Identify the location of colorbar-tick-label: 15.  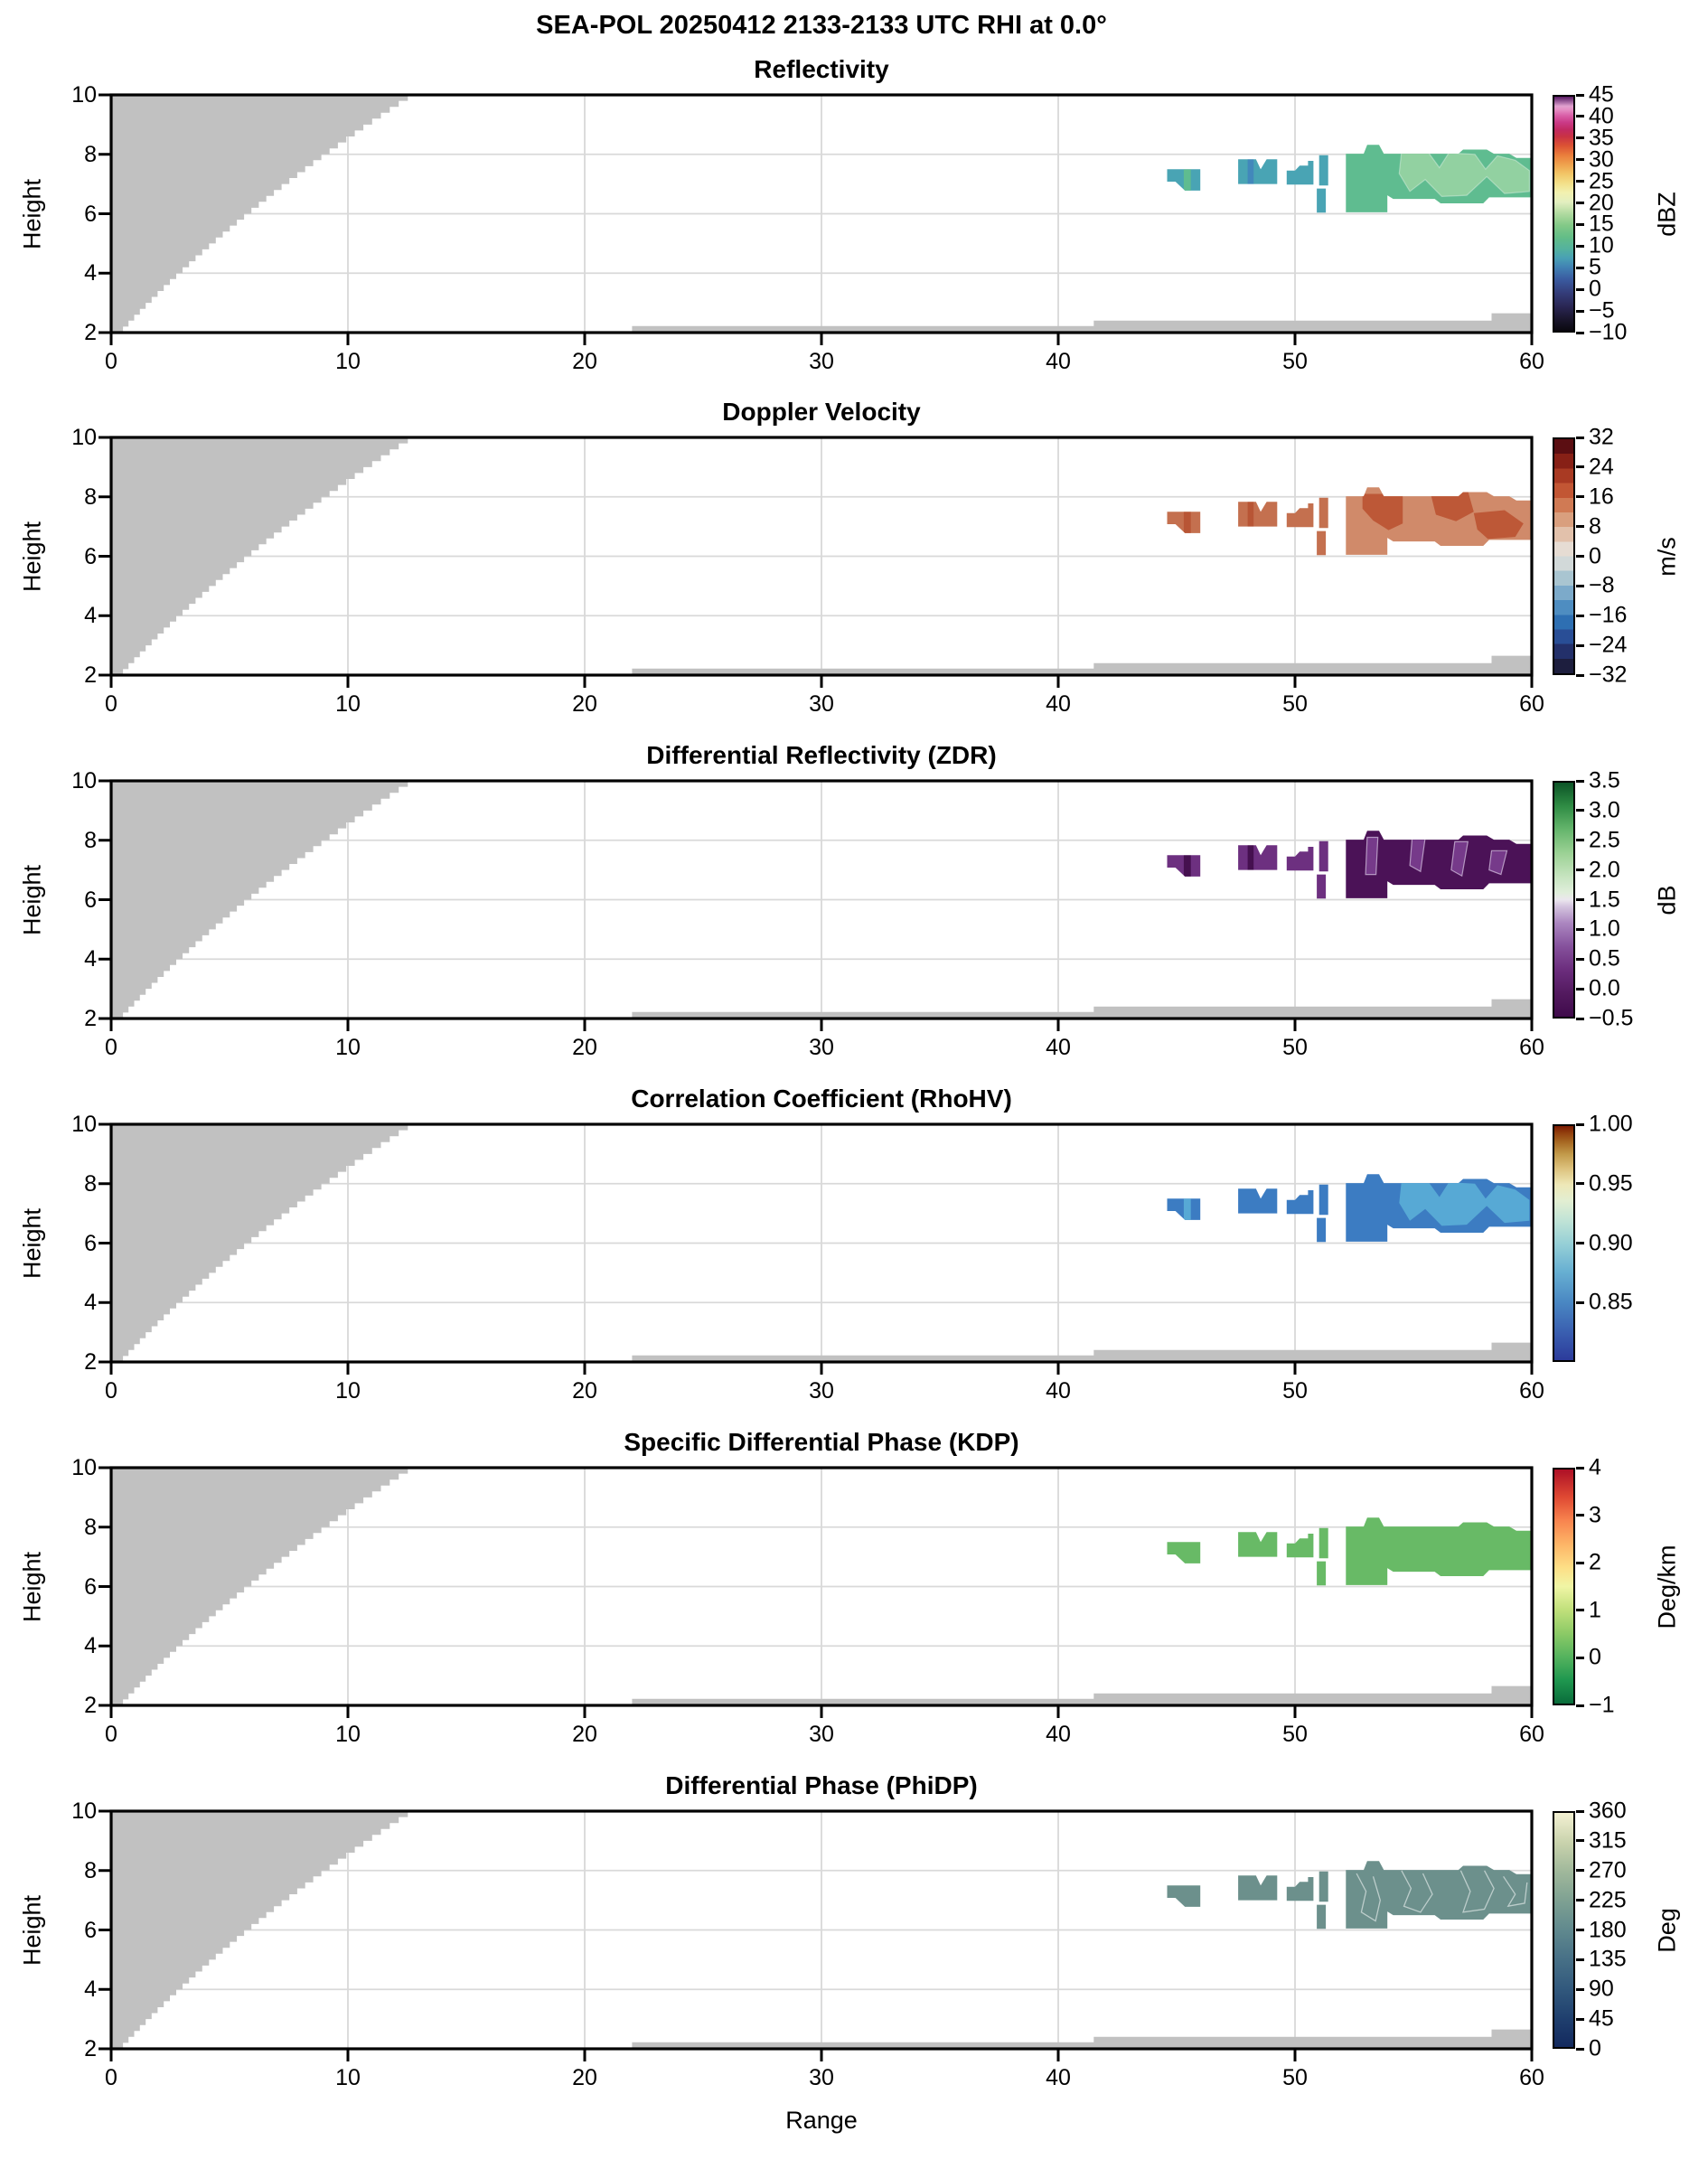
(1601, 224).